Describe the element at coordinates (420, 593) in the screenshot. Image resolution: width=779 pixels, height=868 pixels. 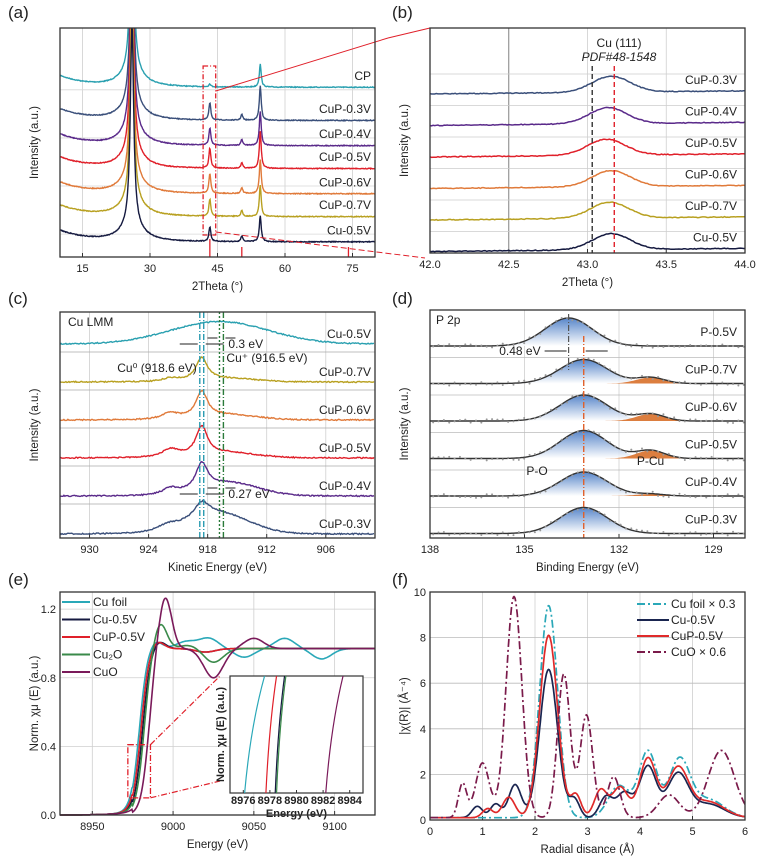
I see `y-tick-label: 10` at that location.